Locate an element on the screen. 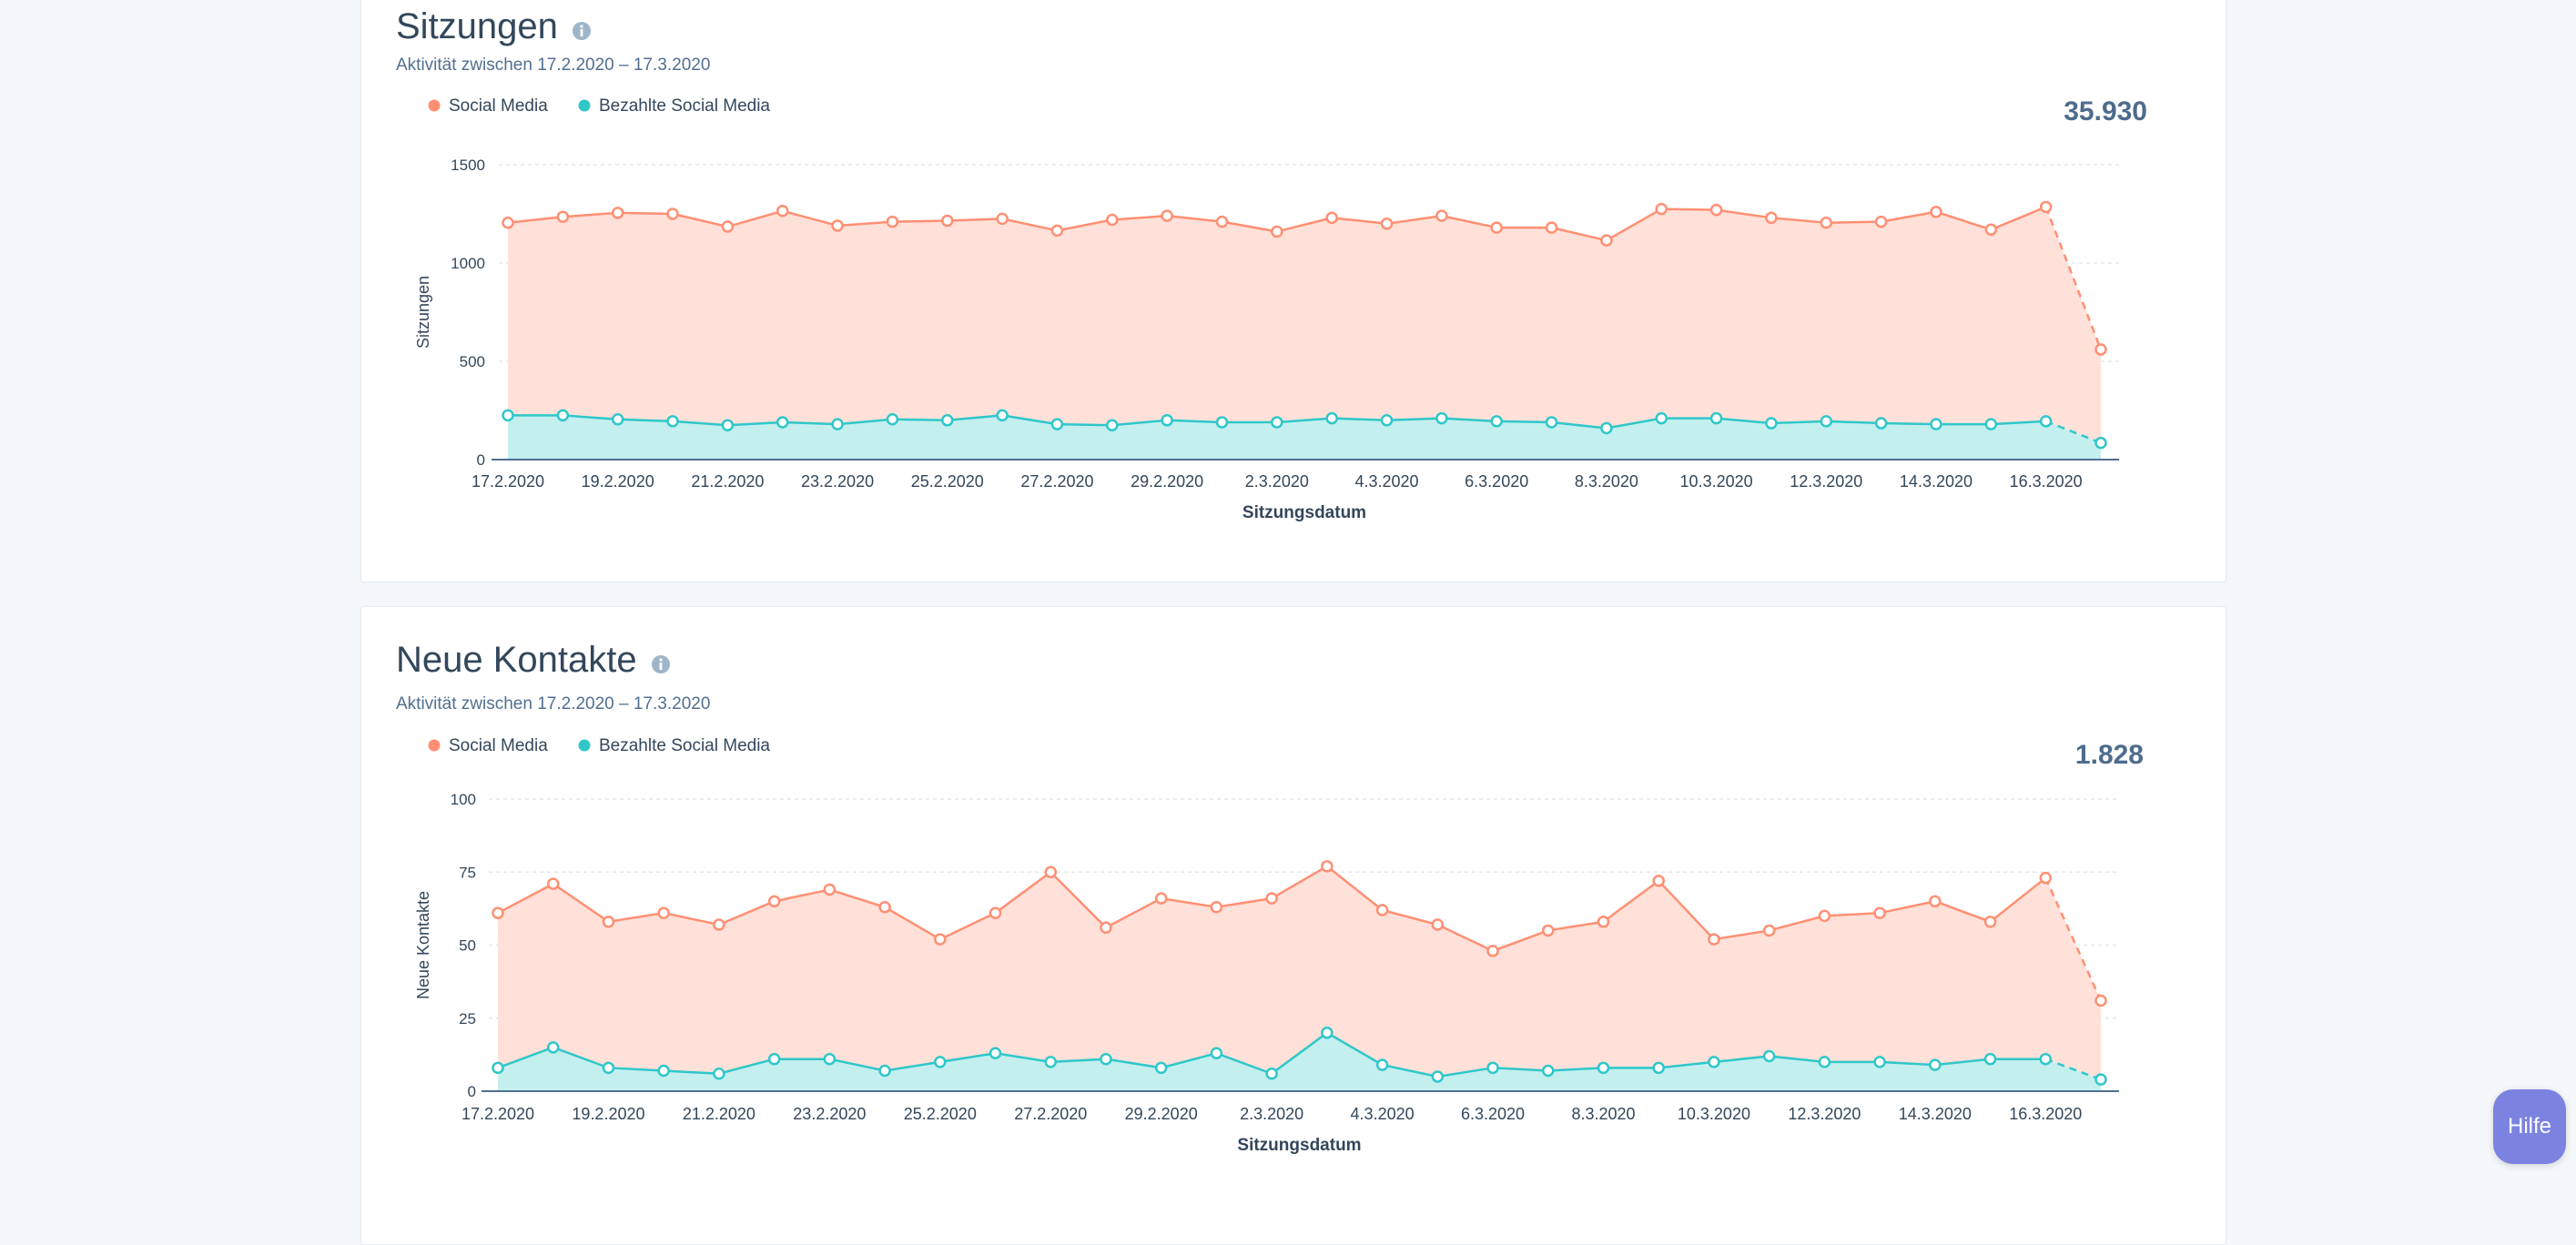 The image size is (2576, 1245). x-tick-label: 19.2.2020 is located at coordinates (618, 481).